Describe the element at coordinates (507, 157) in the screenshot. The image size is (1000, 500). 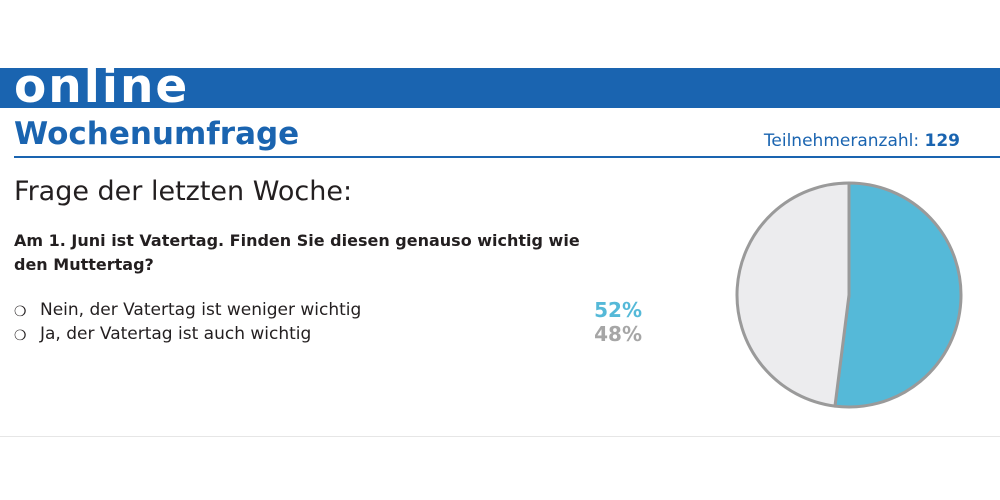
I see `header-divider` at that location.